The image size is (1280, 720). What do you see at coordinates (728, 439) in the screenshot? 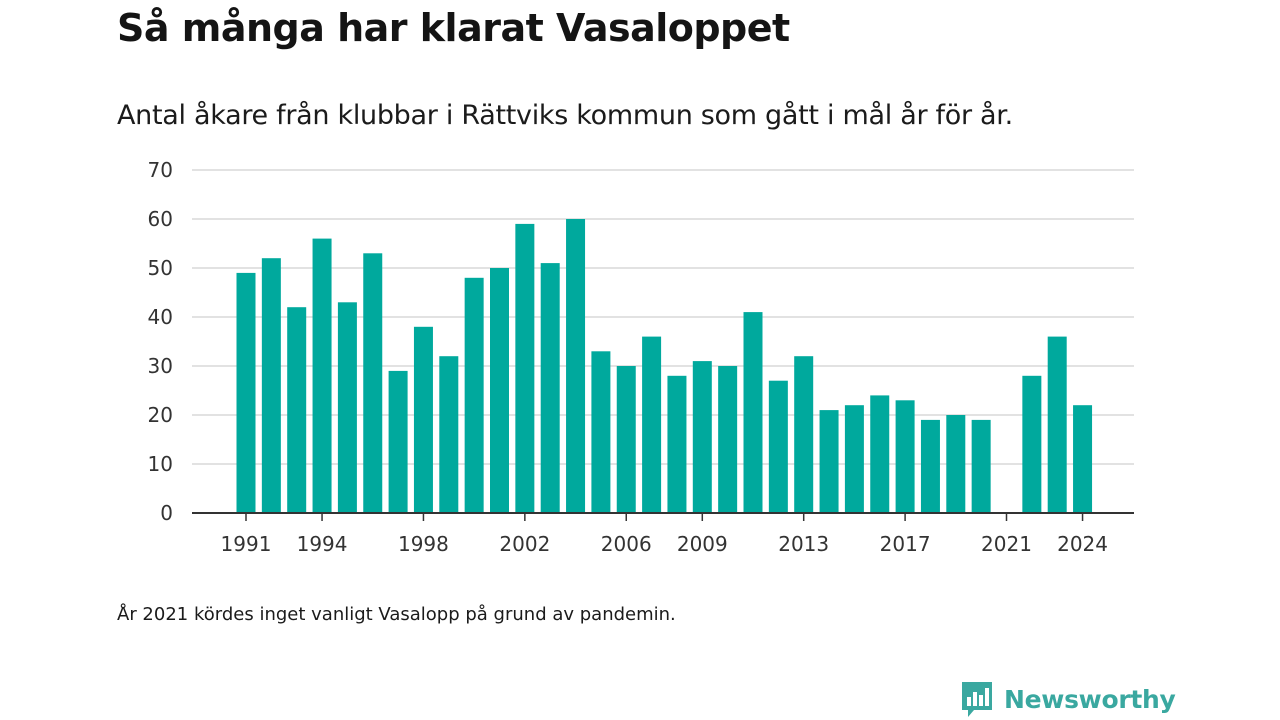
I see `bar-2010` at bounding box center [728, 439].